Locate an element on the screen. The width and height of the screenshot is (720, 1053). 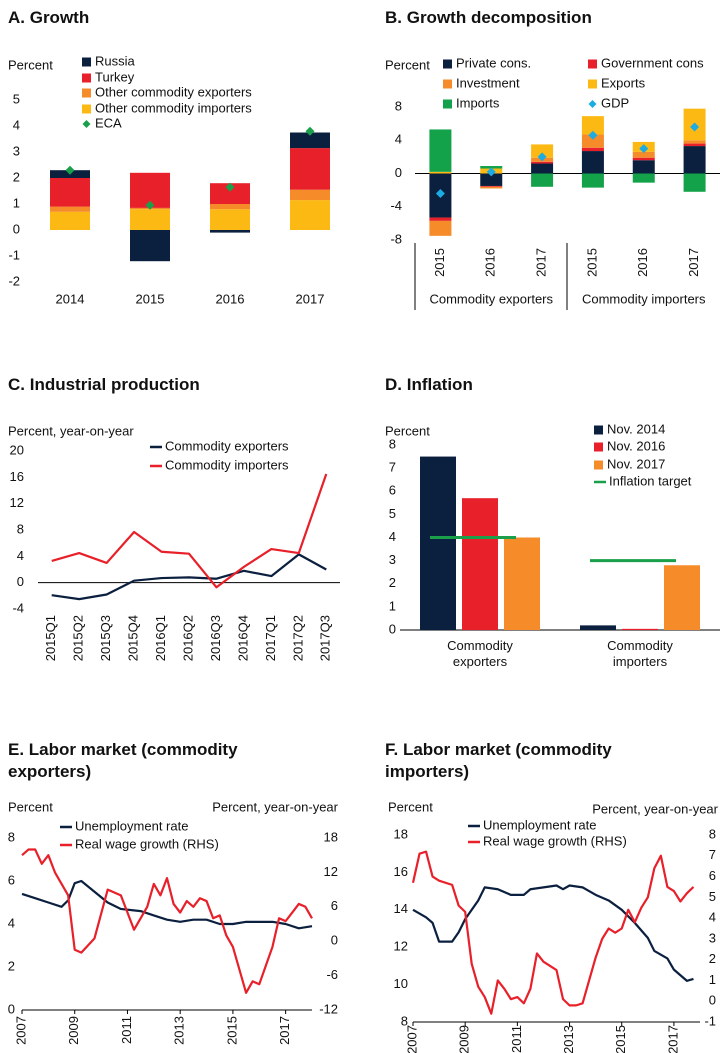
legend-label: Russia is located at coordinates (115, 60).